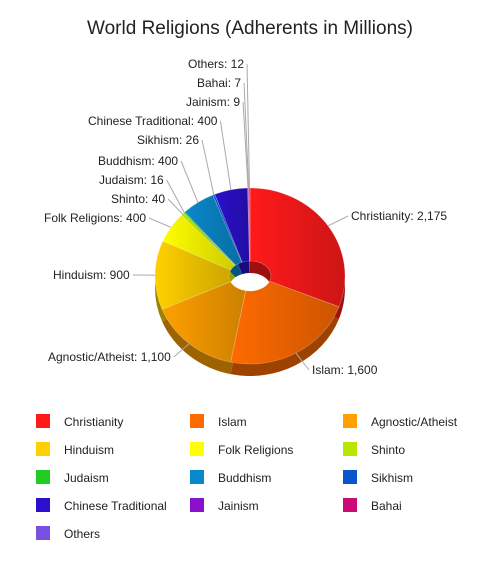 The height and width of the screenshot is (561, 482). Describe the element at coordinates (232, 422) in the screenshot. I see `legend-label: Islam` at that location.